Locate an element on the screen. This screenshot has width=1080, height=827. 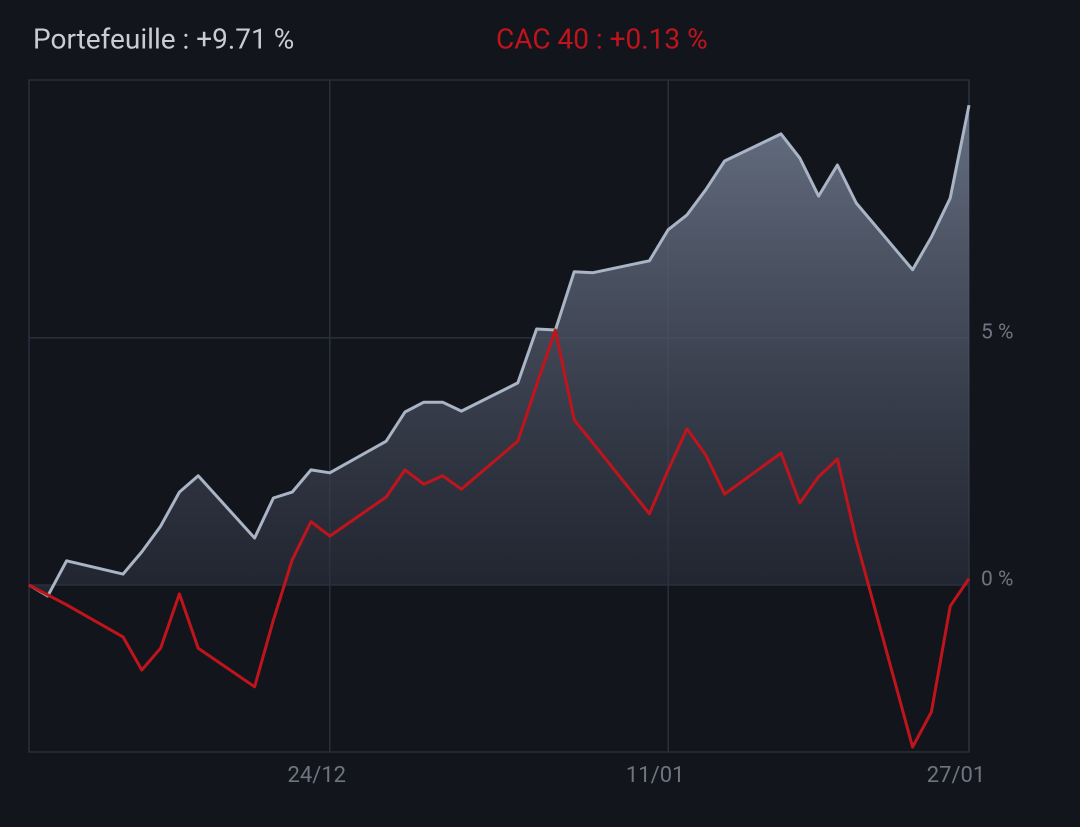
x-tick-label: 24/12 is located at coordinates (317, 775).